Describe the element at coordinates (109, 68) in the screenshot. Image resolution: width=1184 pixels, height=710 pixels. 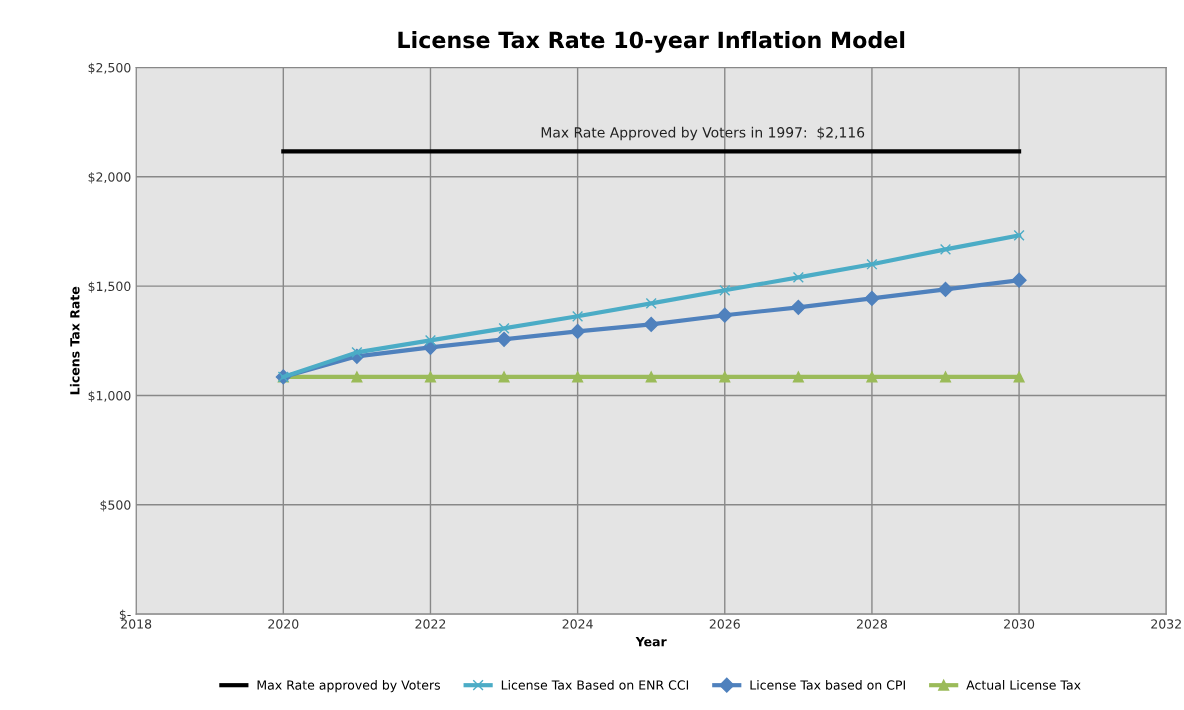
I see `y-tick-label: $2,500` at that location.